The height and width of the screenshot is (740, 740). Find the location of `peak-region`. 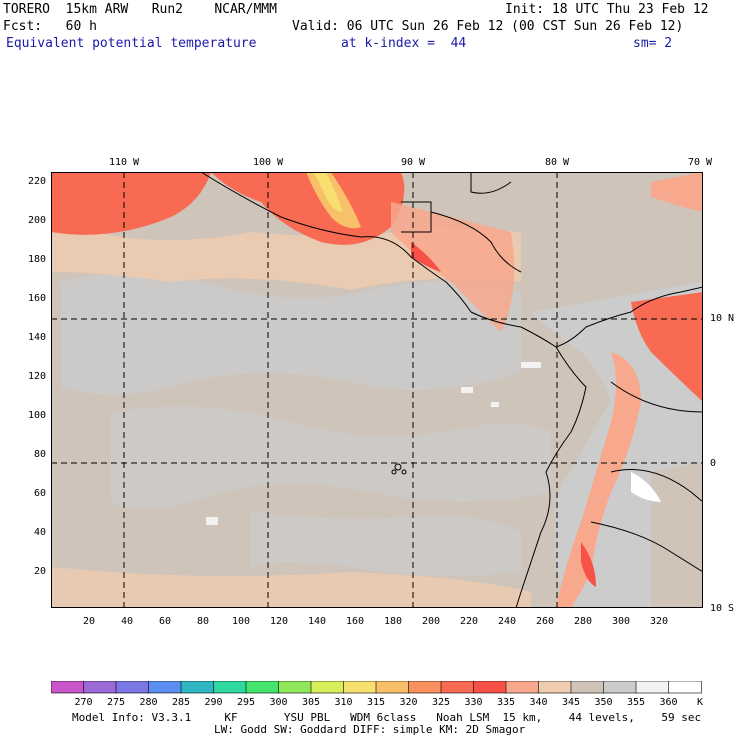

peak-region is located at coordinates (328, 192).